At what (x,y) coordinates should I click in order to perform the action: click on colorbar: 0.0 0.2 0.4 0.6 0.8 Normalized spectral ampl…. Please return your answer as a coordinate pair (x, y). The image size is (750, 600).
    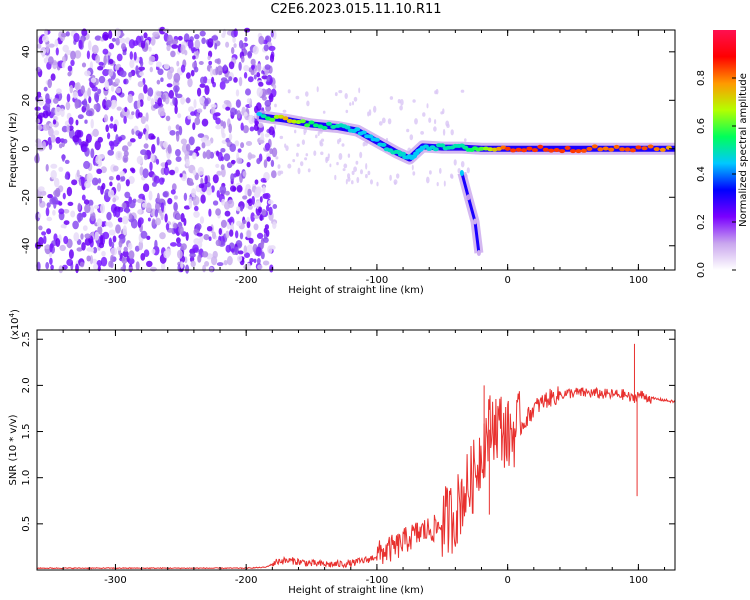
    Looking at the image, I should click on (722, 154).